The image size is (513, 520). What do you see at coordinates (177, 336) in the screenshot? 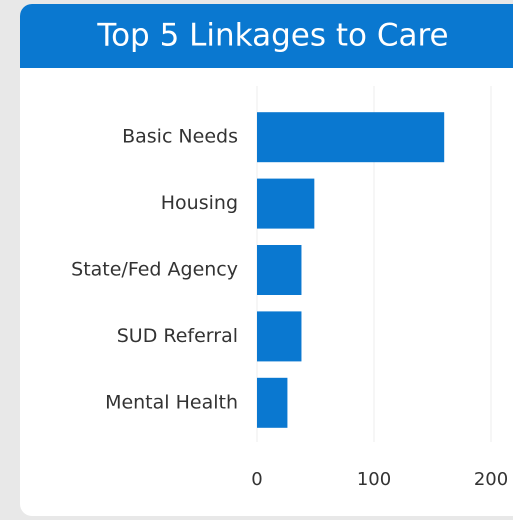
I see `y-tick-label: SUD Referral` at bounding box center [177, 336].